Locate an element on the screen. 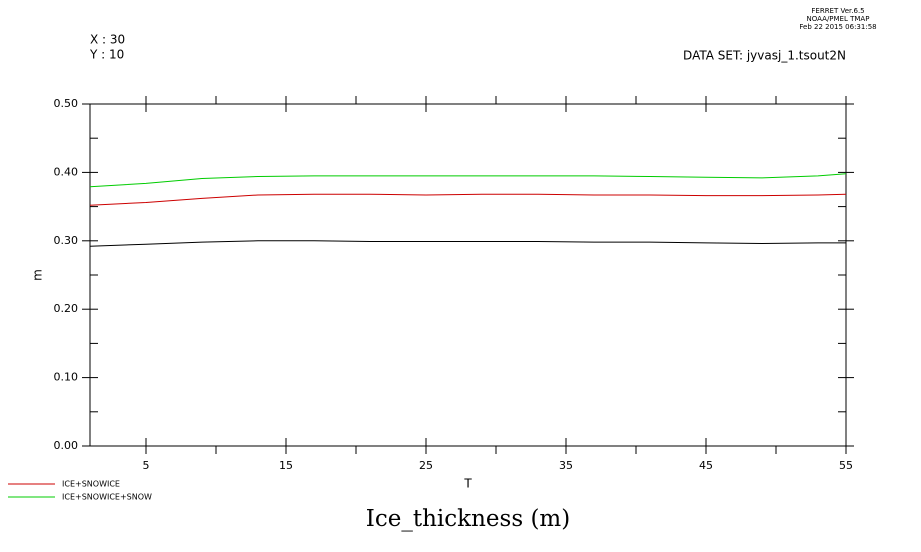 The image size is (921, 552). chart-title: Ice_thickness (m) is located at coordinates (468, 519).